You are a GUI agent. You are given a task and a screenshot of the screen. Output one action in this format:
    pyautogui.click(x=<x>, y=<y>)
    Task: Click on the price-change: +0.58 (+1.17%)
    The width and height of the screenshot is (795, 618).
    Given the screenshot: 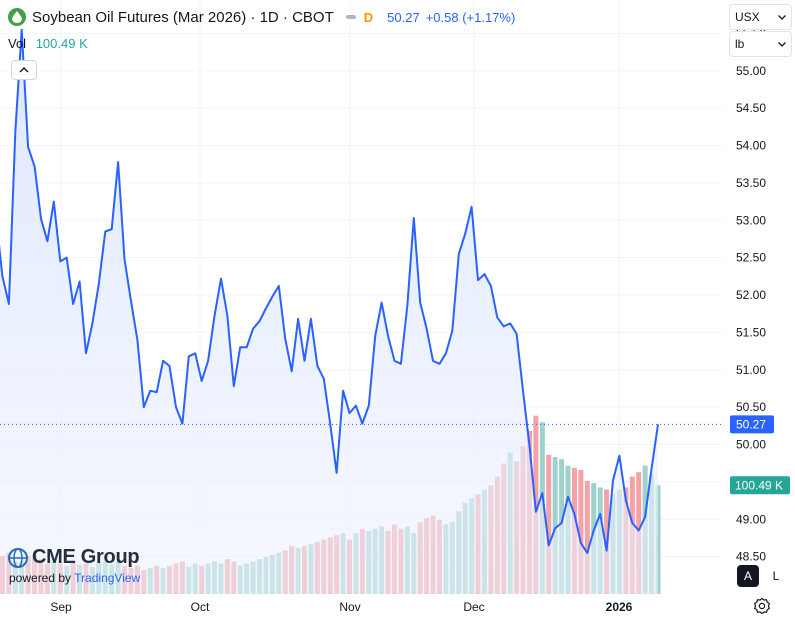 What is the action you would take?
    pyautogui.click(x=470, y=17)
    